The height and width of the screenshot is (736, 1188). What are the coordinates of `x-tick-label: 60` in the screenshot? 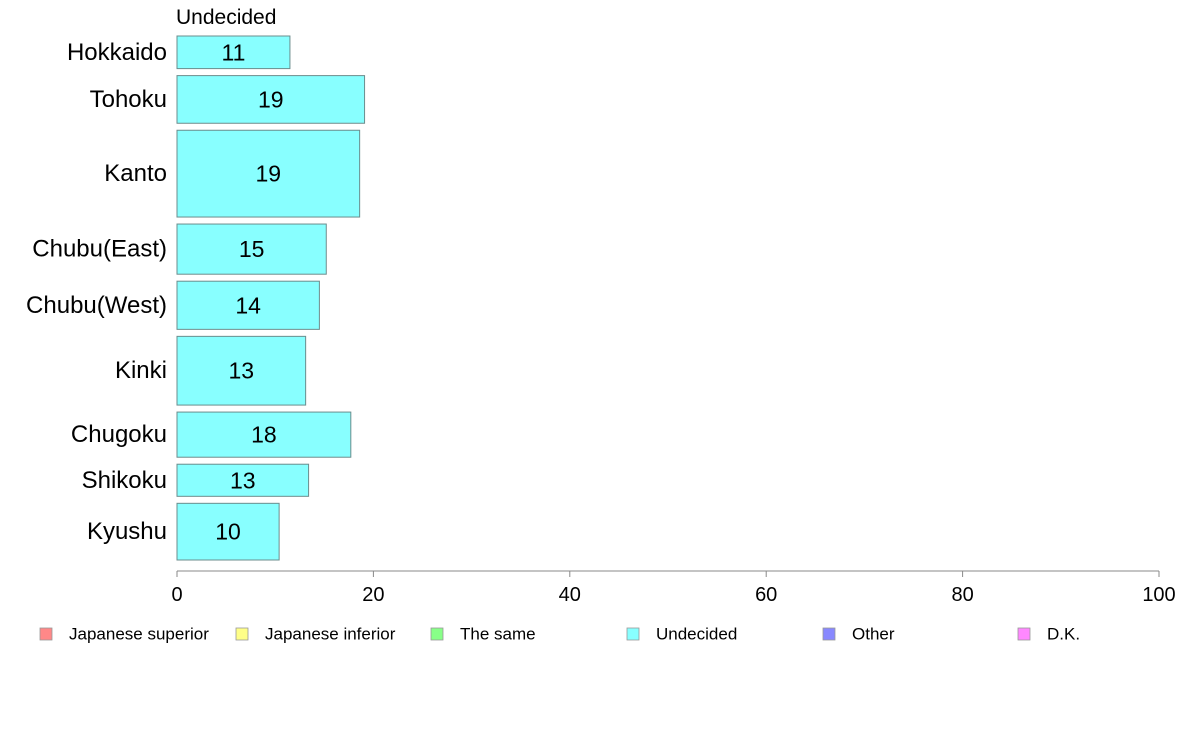 It's located at (766, 595).